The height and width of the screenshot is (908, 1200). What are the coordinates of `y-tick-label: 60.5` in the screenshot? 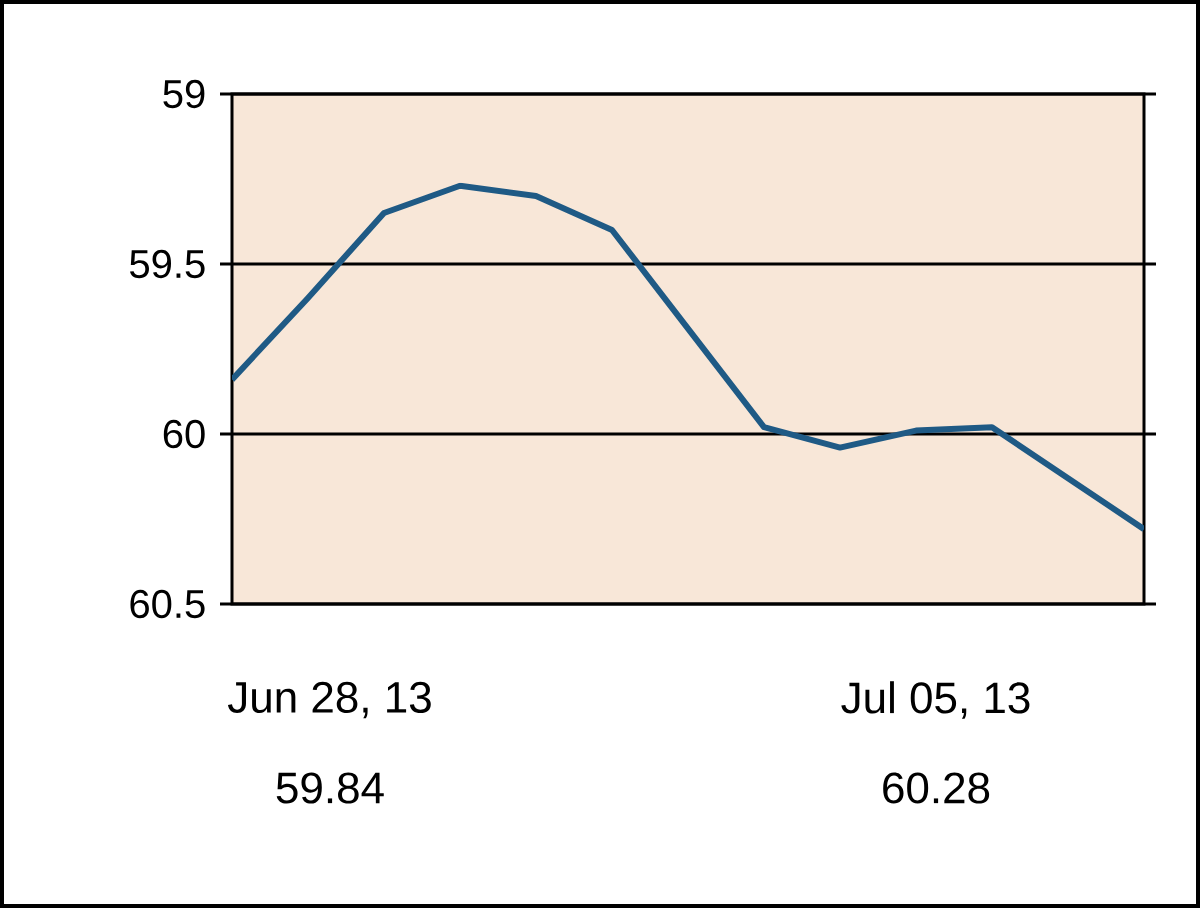 It's located at (167, 604).